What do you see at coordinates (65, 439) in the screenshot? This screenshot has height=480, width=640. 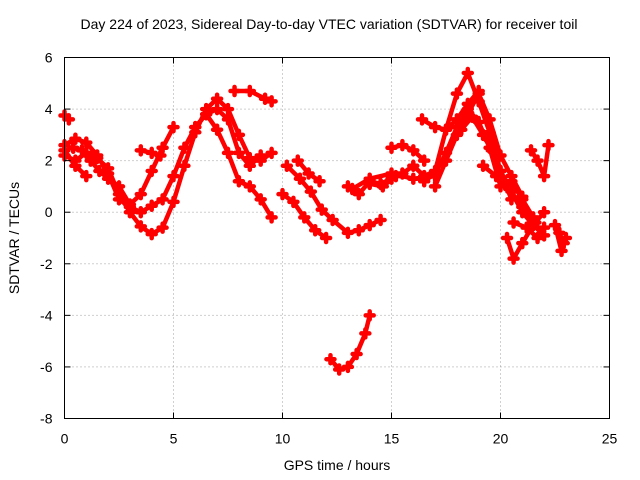 I see `x-tick-label: 0` at bounding box center [65, 439].